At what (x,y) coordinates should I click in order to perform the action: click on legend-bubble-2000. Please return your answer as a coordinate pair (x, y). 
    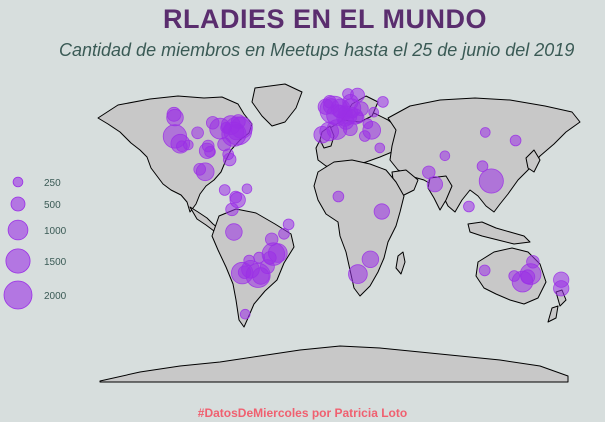
    Looking at the image, I should click on (18, 295).